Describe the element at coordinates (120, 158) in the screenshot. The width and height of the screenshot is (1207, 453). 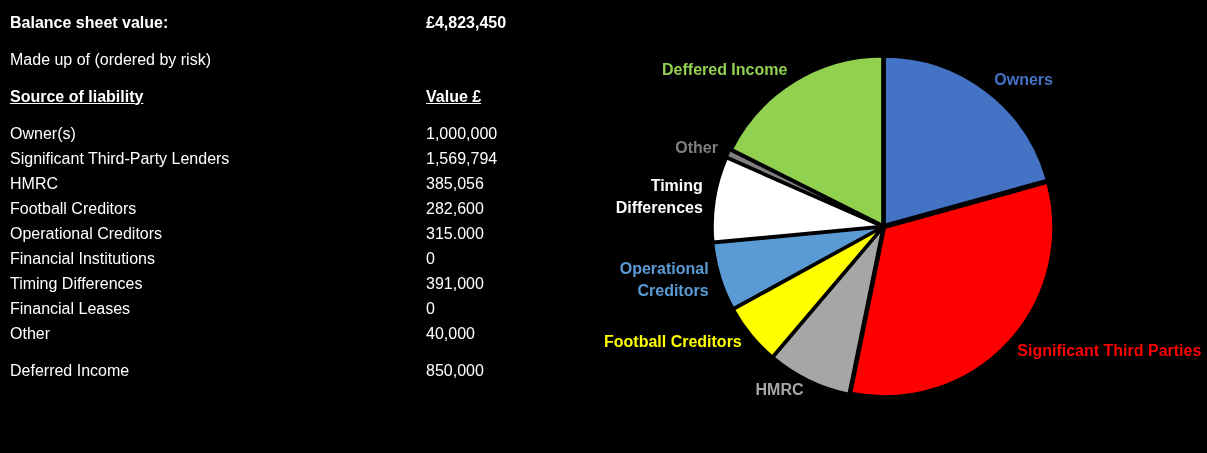
I see `text: Significant Third-Party Lenders` at that location.